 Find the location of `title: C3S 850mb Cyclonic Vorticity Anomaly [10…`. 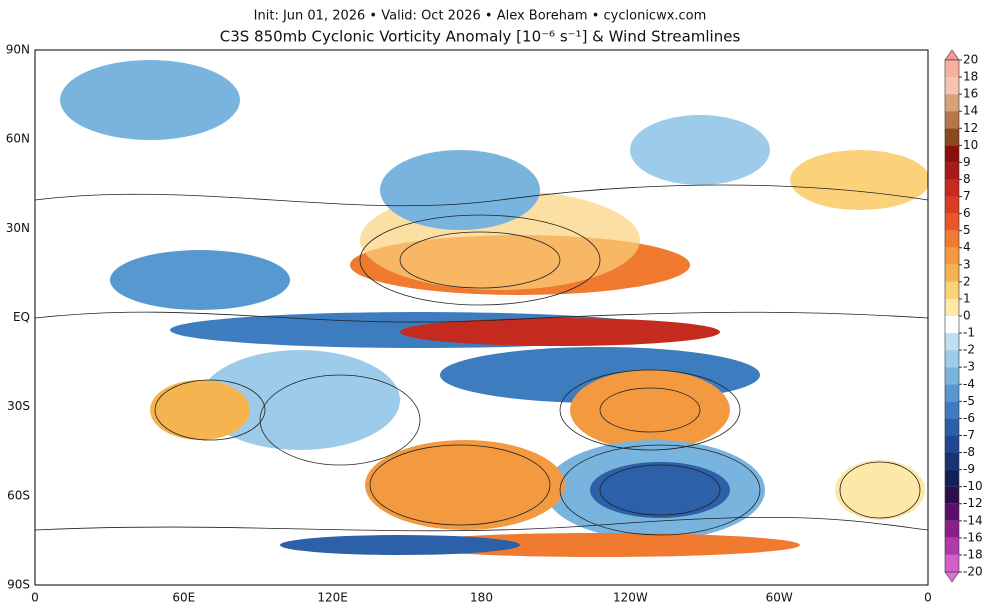

title: C3S 850mb Cyclonic Vorticity Anomaly [10… is located at coordinates (480, 37).